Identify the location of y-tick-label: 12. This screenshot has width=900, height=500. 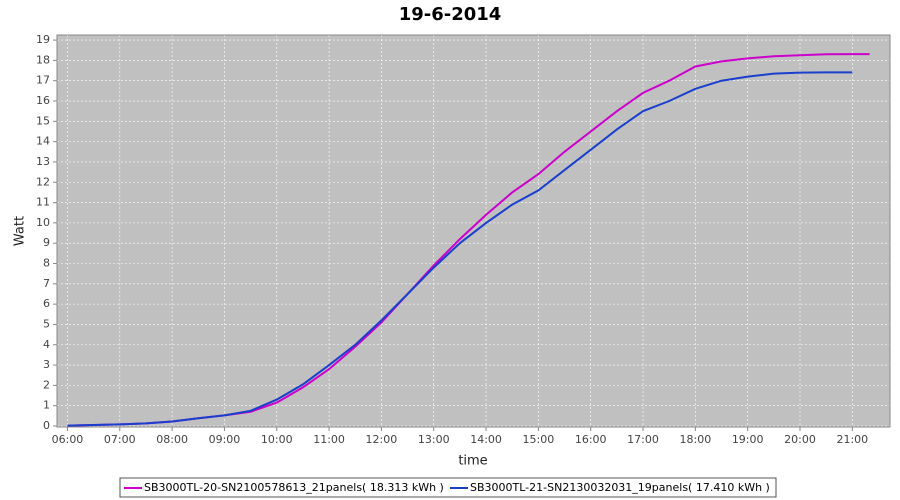
(43, 181).